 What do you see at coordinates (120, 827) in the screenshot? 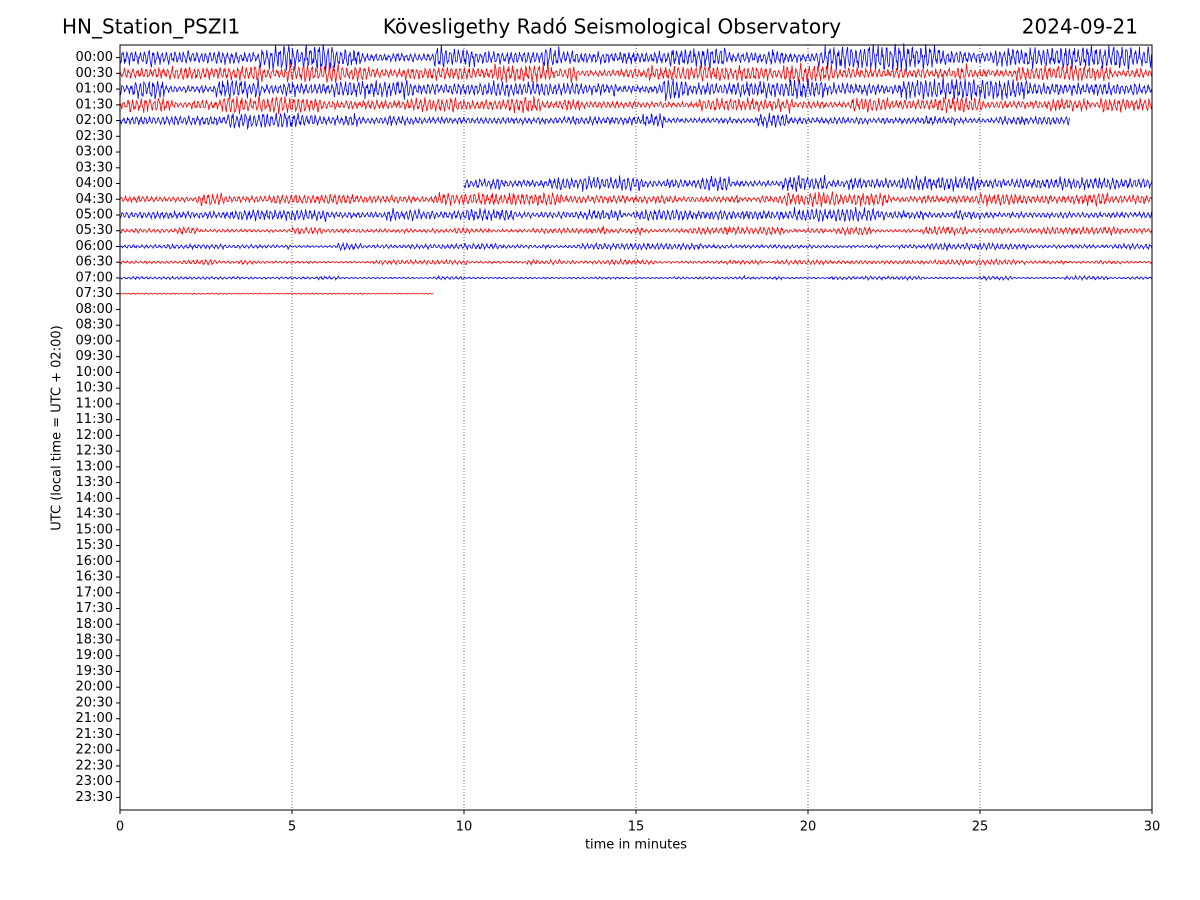
I see `x-tick-label: 0` at bounding box center [120, 827].